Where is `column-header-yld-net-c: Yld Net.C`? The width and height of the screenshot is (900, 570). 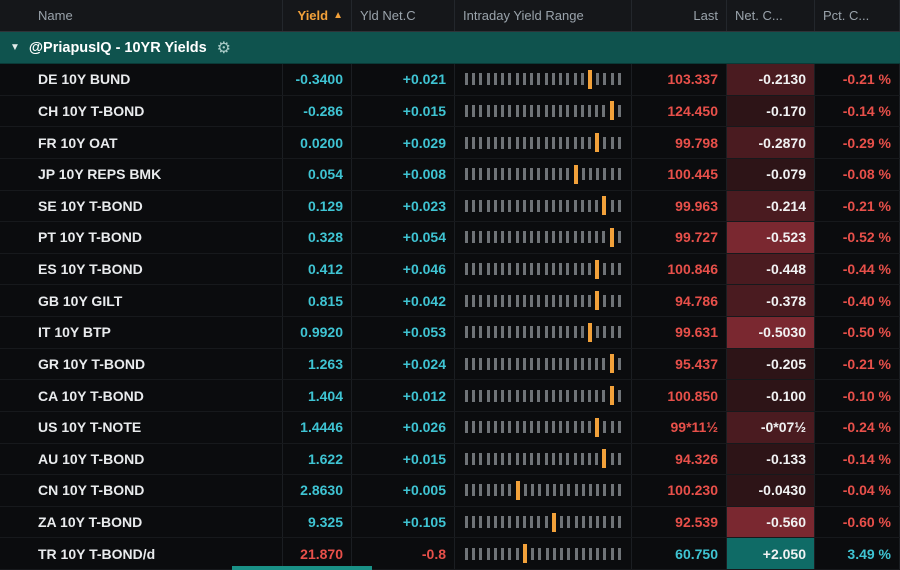
column-header-yld-net-c: Yld Net.C is located at coordinates (403, 15).